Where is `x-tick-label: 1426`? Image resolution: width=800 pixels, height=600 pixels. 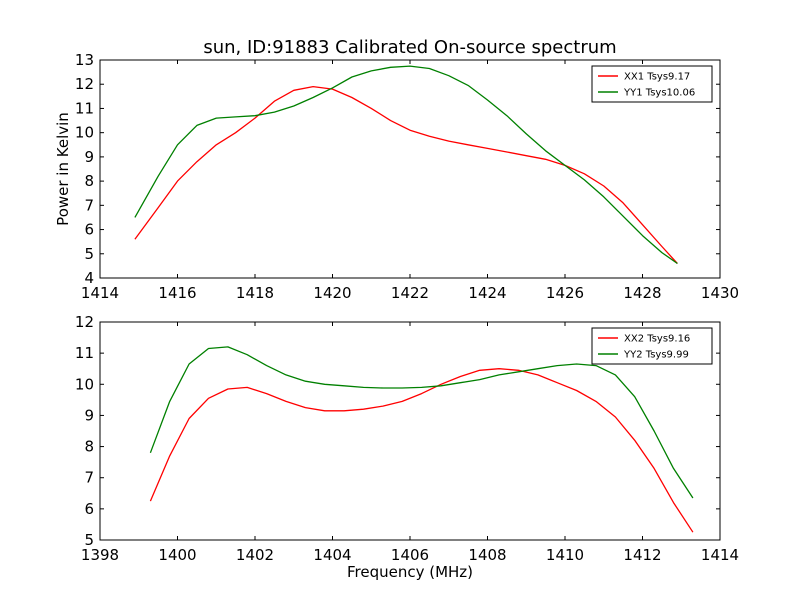
x-tick-label: 1426 is located at coordinates (565, 293).